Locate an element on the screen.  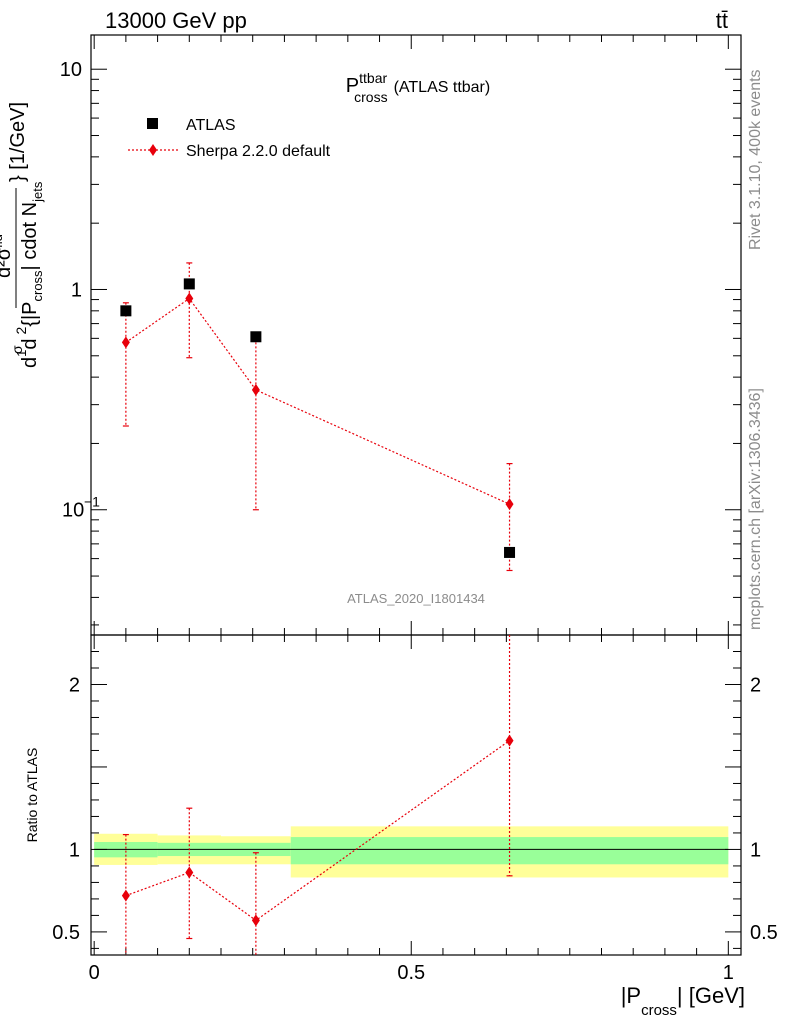
ylabel-frac-prefix: d is located at coordinates (30, 362).